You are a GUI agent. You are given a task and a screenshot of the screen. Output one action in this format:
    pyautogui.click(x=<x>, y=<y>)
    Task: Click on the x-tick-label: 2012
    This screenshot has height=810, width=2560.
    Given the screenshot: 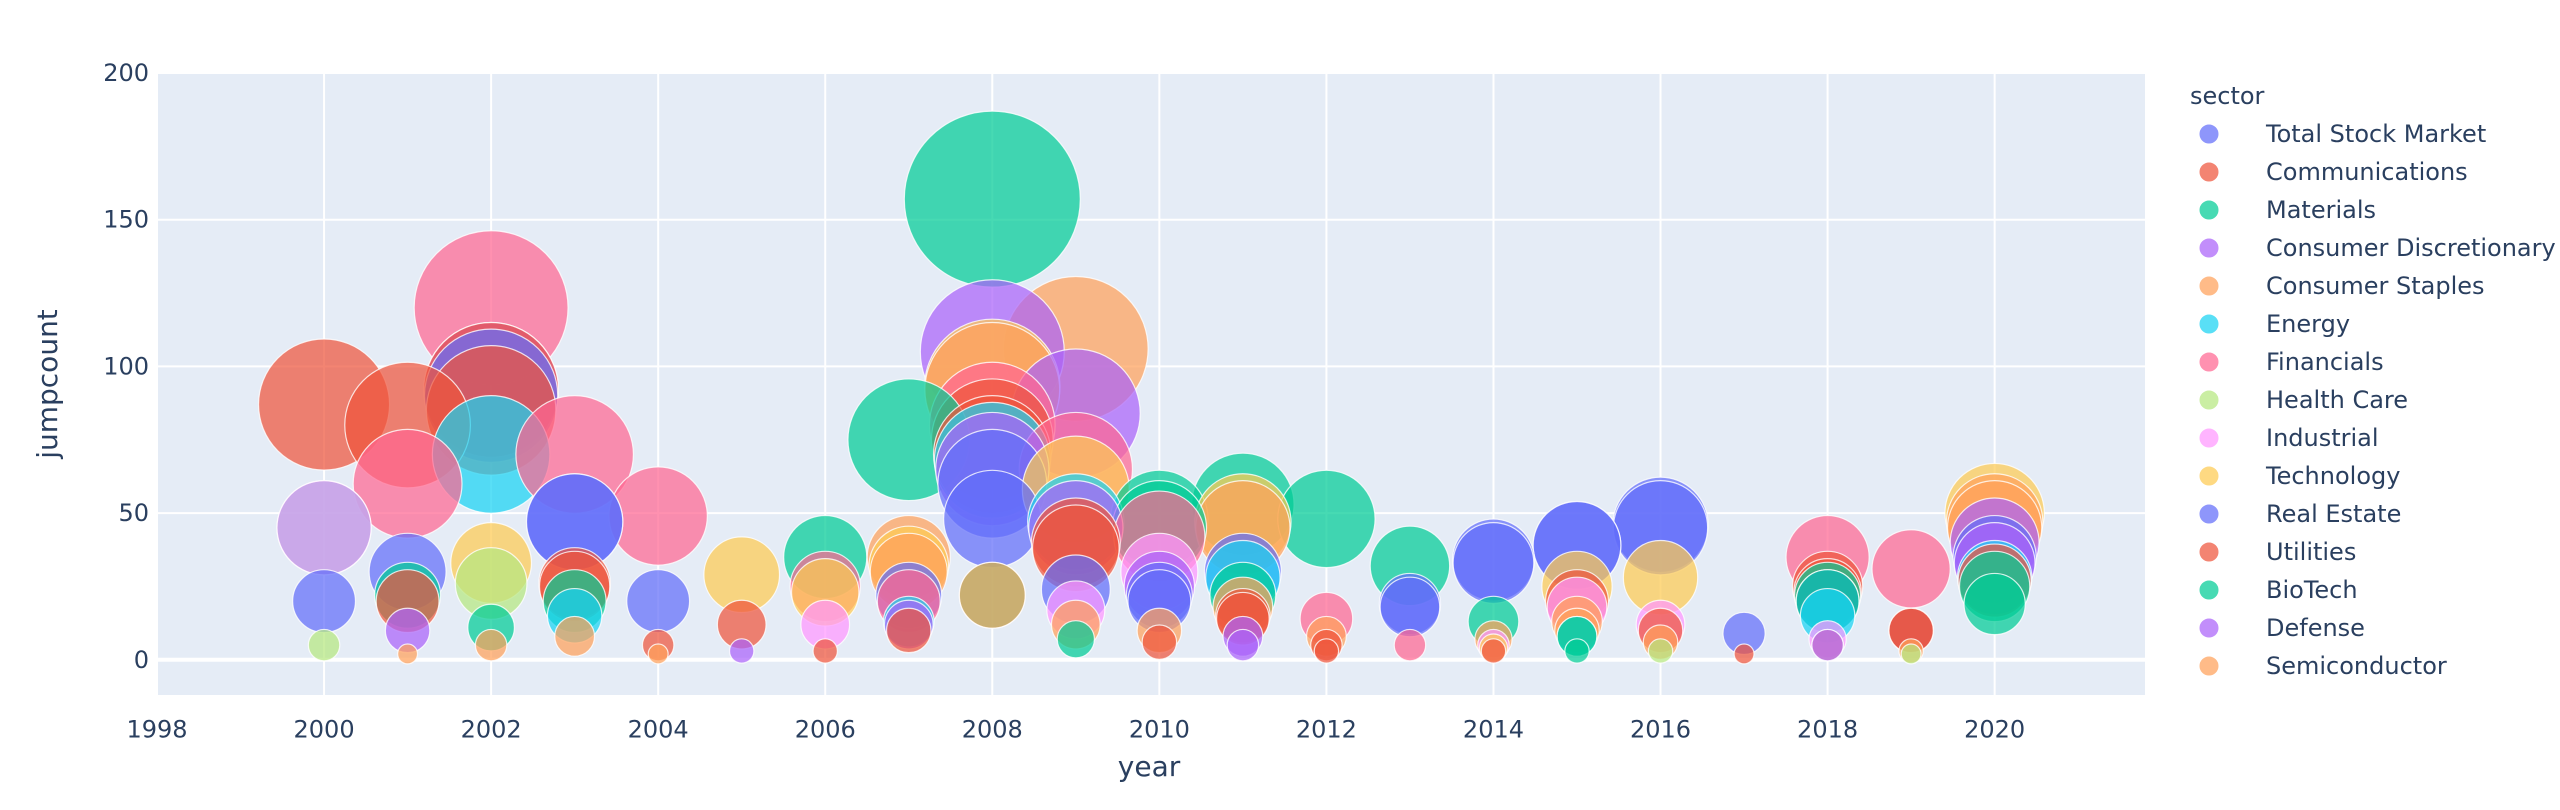 What is the action you would take?
    pyautogui.click(x=1326, y=730)
    